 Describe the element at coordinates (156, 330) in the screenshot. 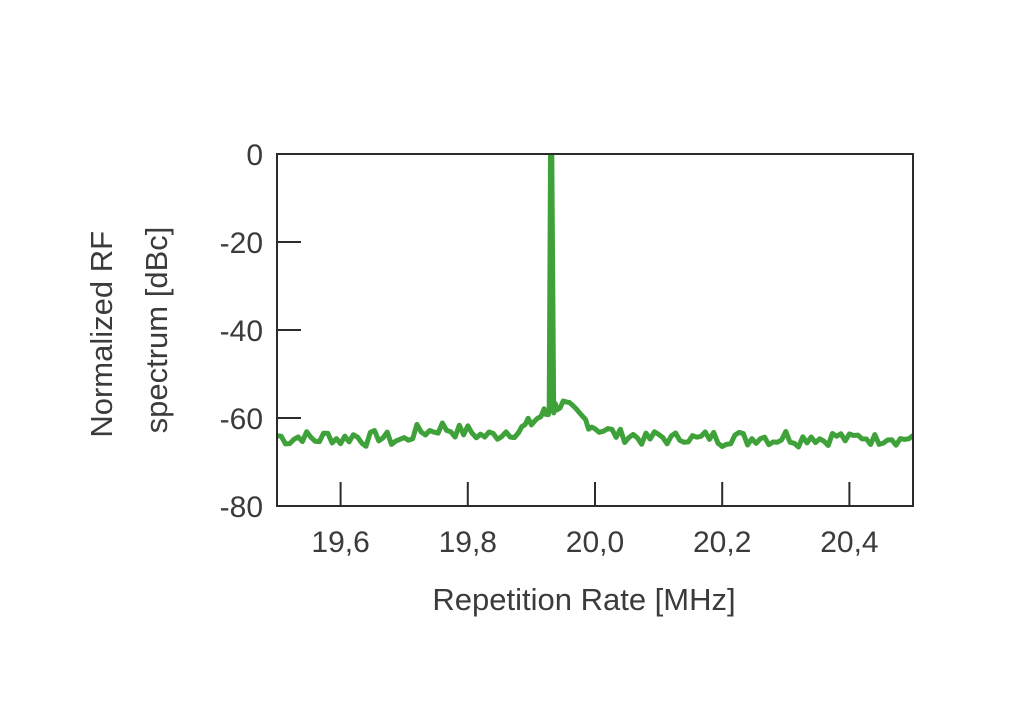

I see `y-axis-title-line-2: spectrum [dBc]` at that location.